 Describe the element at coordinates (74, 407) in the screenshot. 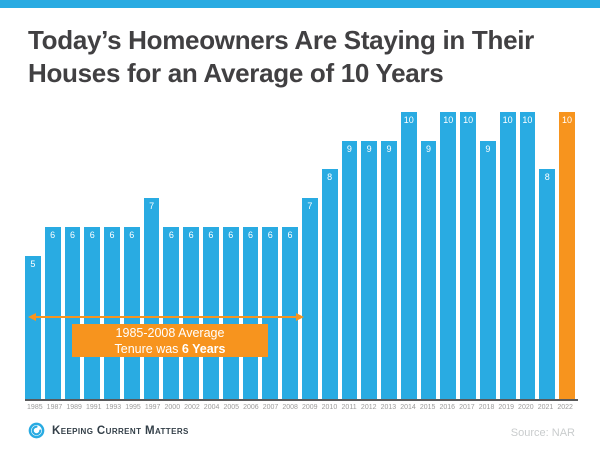

I see `x-tick-label-1989: 1989` at that location.